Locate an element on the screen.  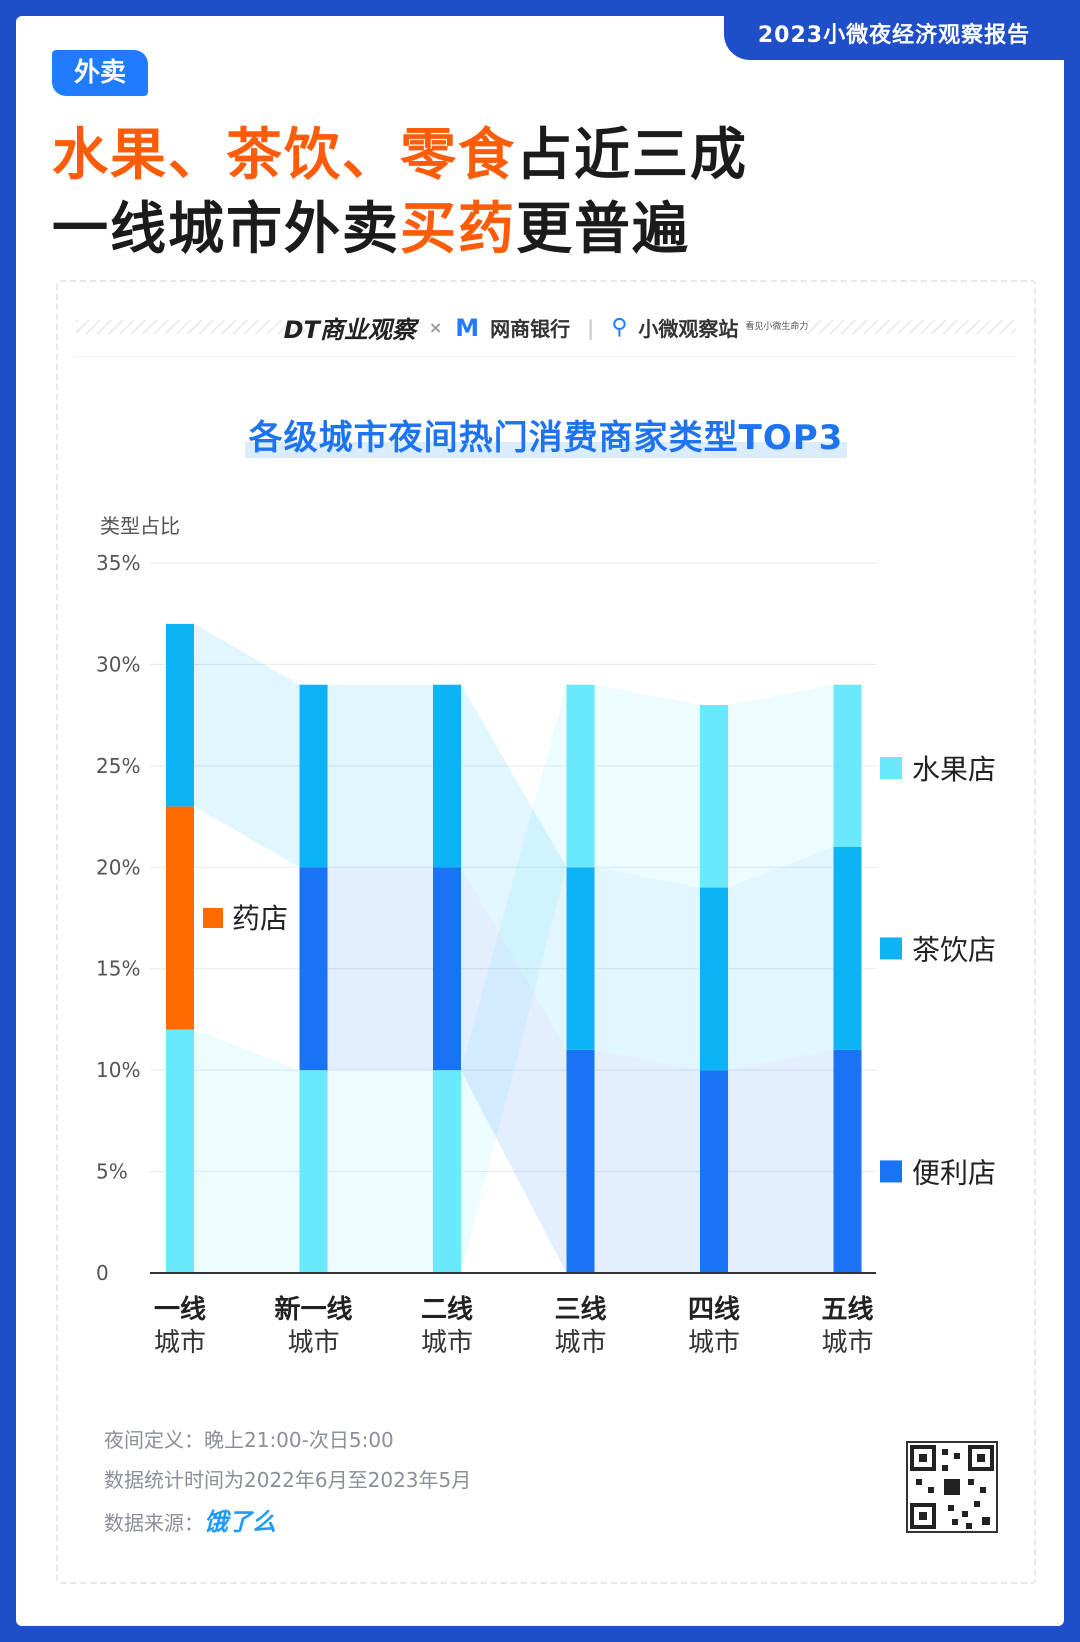
hatch-decoration-left is located at coordinates (191, 327).